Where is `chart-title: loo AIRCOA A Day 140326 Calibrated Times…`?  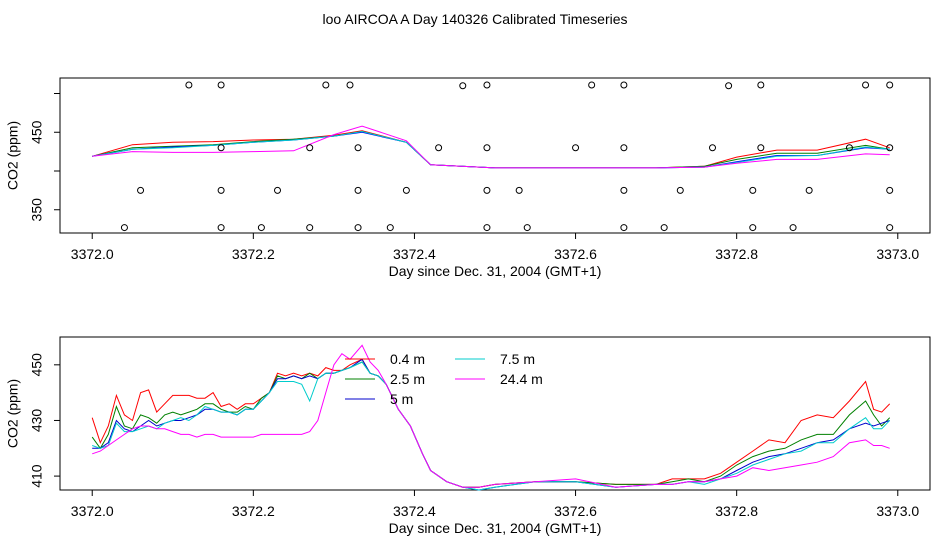
chart-title: loo AIRCOA A Day 140326 Calibrated Times… is located at coordinates (474, 19).